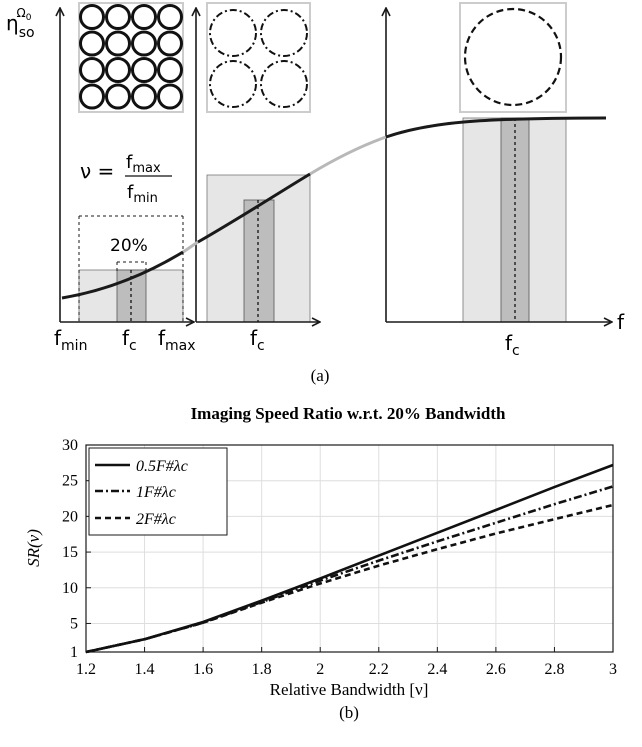 This screenshot has width=642, height=747. What do you see at coordinates (86, 669) in the screenshot?
I see `x-tick-label: 1.2` at bounding box center [86, 669].